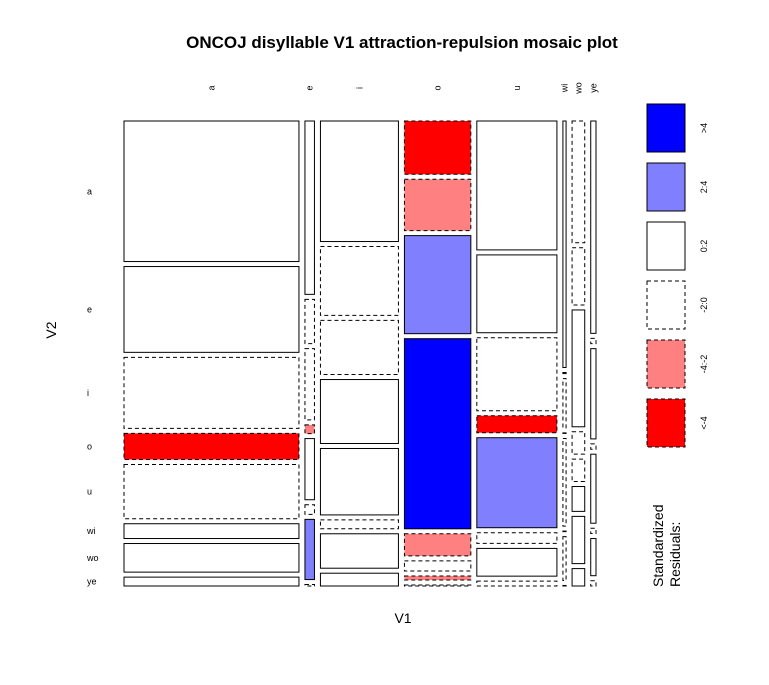  What do you see at coordinates (212, 87) in the screenshot?
I see `x-tick-a: a` at bounding box center [212, 87].